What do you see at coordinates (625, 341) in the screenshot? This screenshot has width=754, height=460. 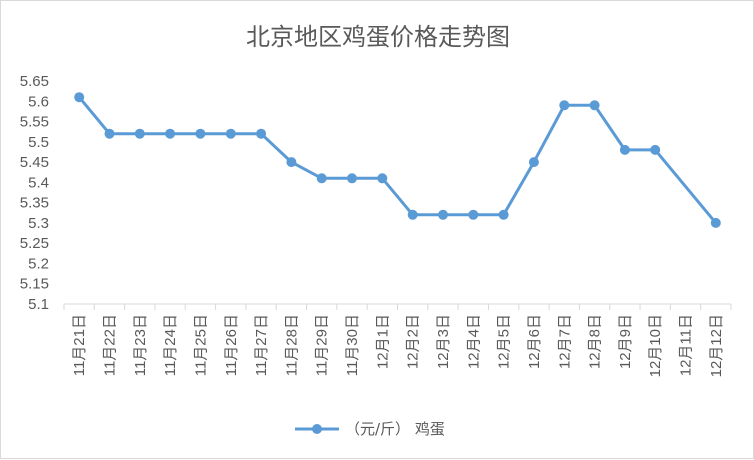 I see `x-tick-label: 12月9日` at bounding box center [625, 341].